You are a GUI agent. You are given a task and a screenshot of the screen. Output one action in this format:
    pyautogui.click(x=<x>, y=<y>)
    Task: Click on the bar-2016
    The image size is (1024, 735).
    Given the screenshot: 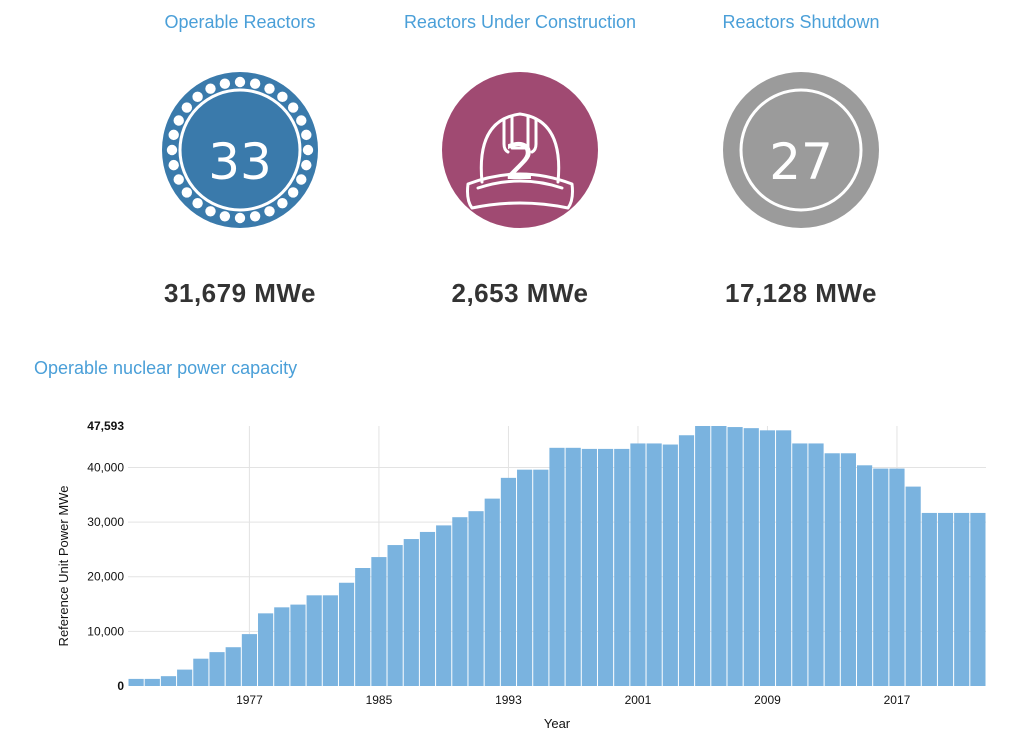 What is the action you would take?
    pyautogui.click(x=881, y=577)
    